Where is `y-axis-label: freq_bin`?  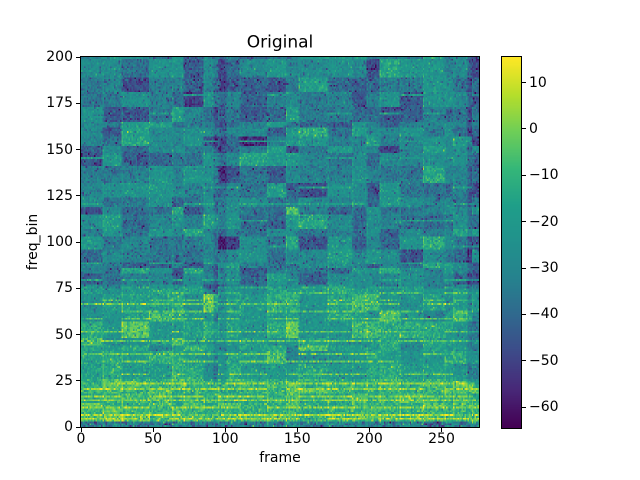
y-axis-label: freq_bin is located at coordinates (33, 242).